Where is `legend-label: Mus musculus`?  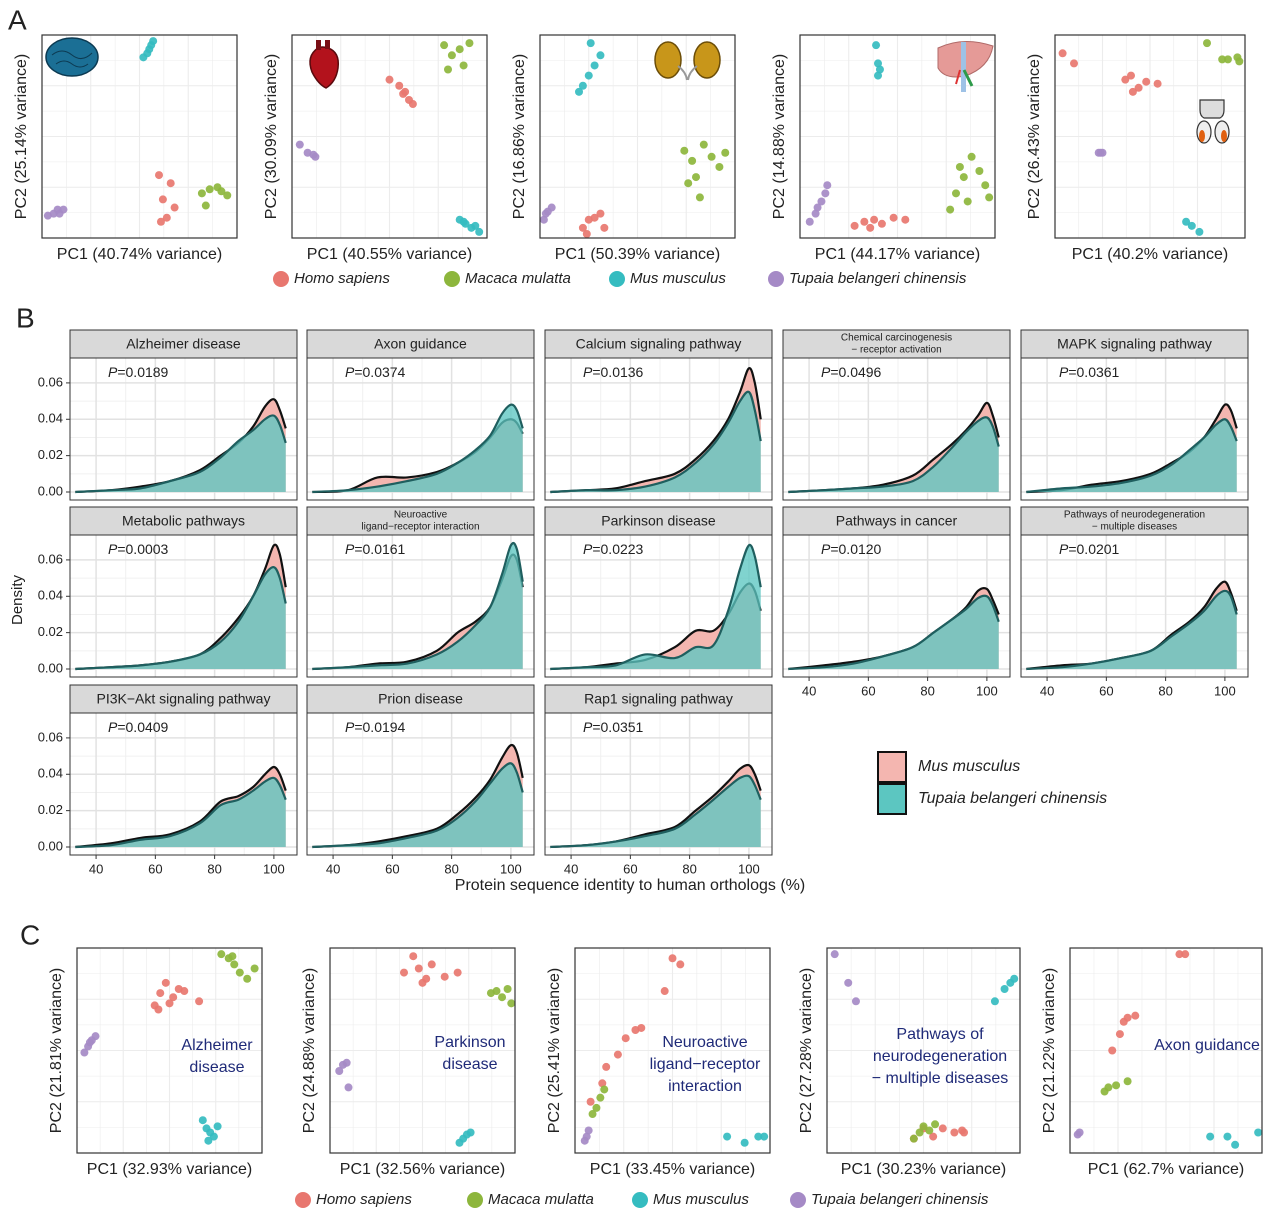
legend-label: Mus musculus is located at coordinates (701, 1199).